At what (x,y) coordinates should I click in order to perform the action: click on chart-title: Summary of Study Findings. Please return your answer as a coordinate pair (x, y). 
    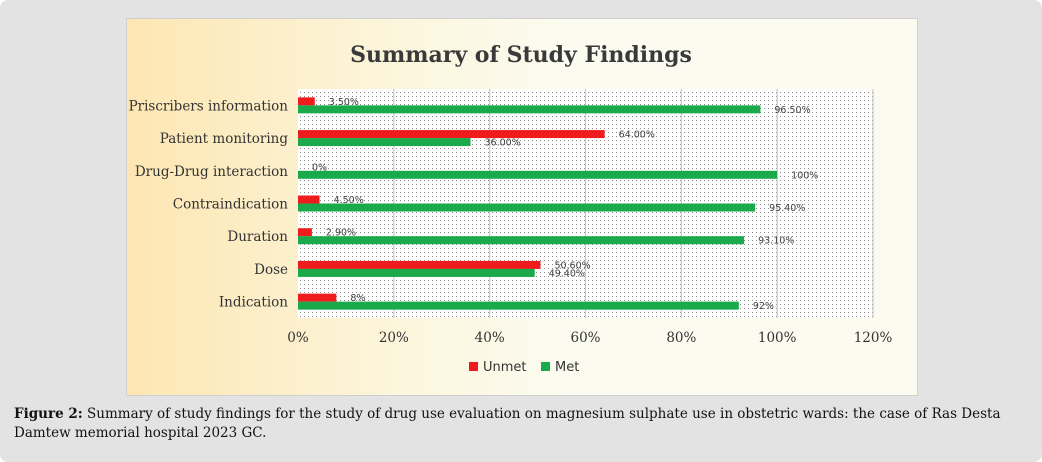
    Looking at the image, I should click on (521, 55).